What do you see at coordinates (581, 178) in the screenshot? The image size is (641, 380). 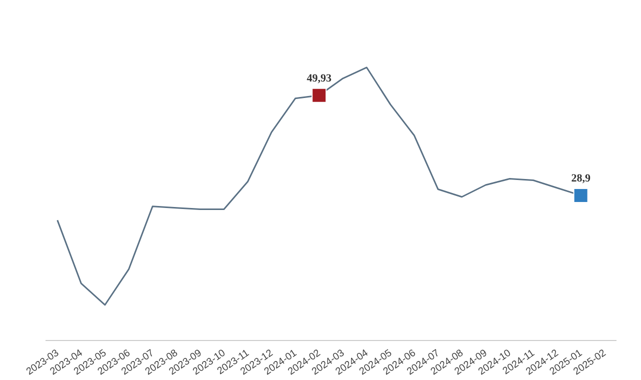 I see `data-label: 28,9` at bounding box center [581, 178].